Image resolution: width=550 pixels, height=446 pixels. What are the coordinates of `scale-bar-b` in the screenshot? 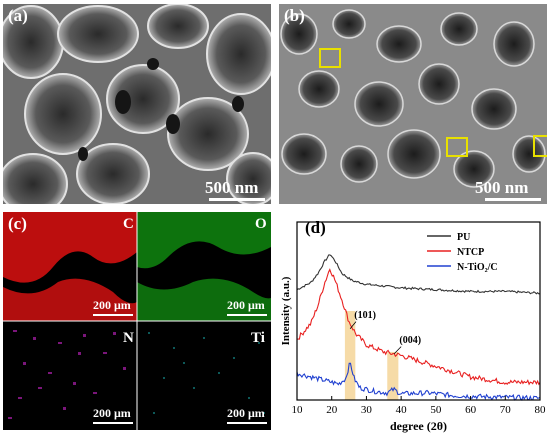 It's located at (513, 199).